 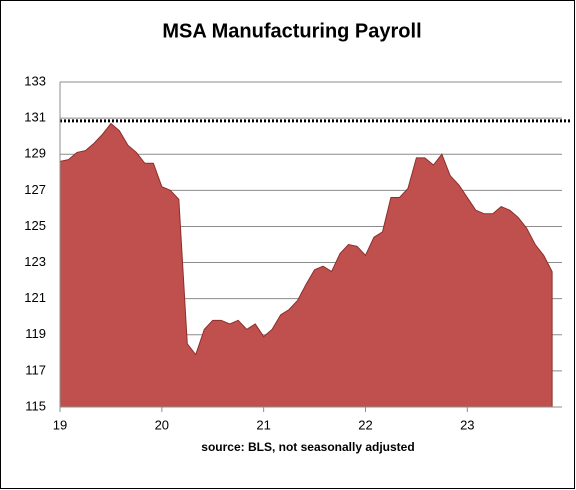 I want to click on y-tick-label: 115, so click(x=35, y=405).